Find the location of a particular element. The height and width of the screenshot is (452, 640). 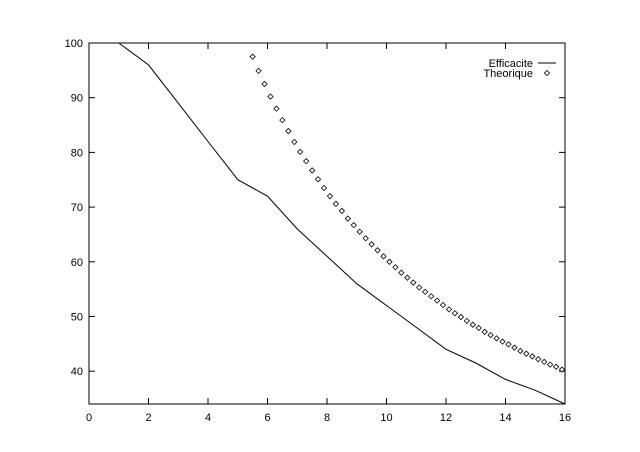

x-tick-label: 8 is located at coordinates (327, 418).